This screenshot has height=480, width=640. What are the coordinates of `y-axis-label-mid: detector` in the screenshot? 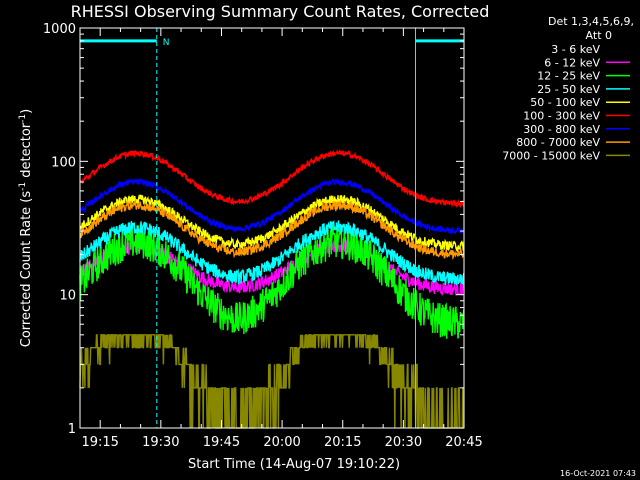 It's located at (26, 152).